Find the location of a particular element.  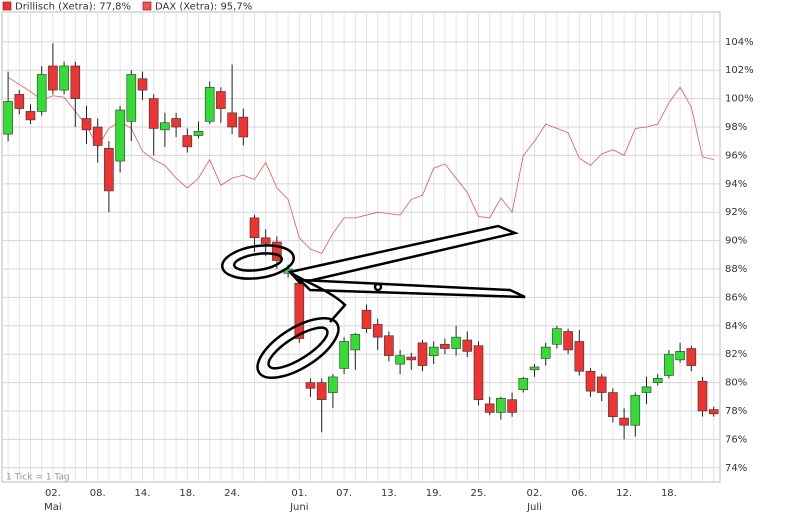

y-tick-label: 84% is located at coordinates (736, 326).